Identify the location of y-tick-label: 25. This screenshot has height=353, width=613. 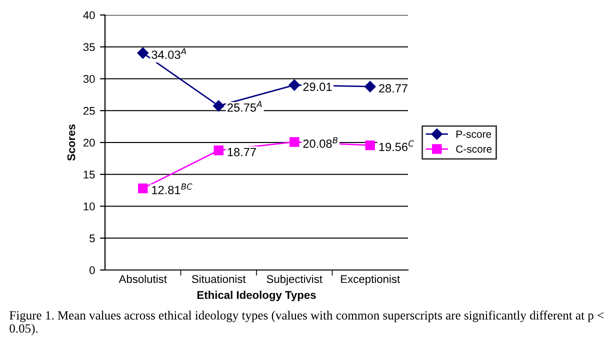
(89, 110).